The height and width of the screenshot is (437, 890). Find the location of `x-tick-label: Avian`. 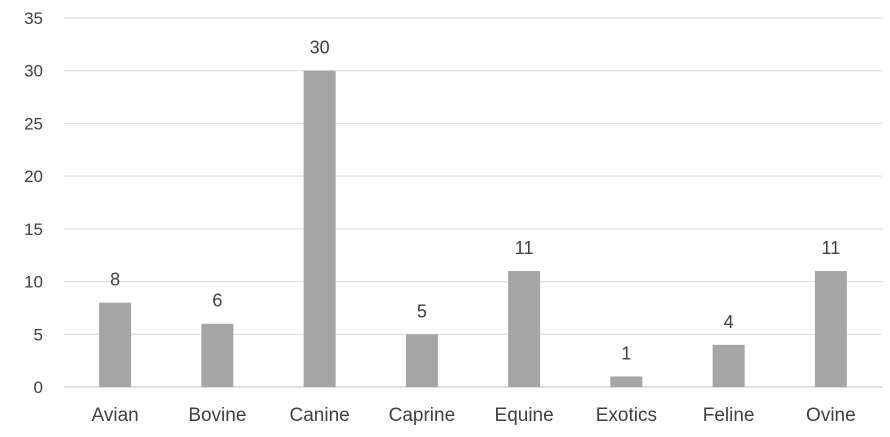

x-tick-label: Avian is located at coordinates (115, 415).